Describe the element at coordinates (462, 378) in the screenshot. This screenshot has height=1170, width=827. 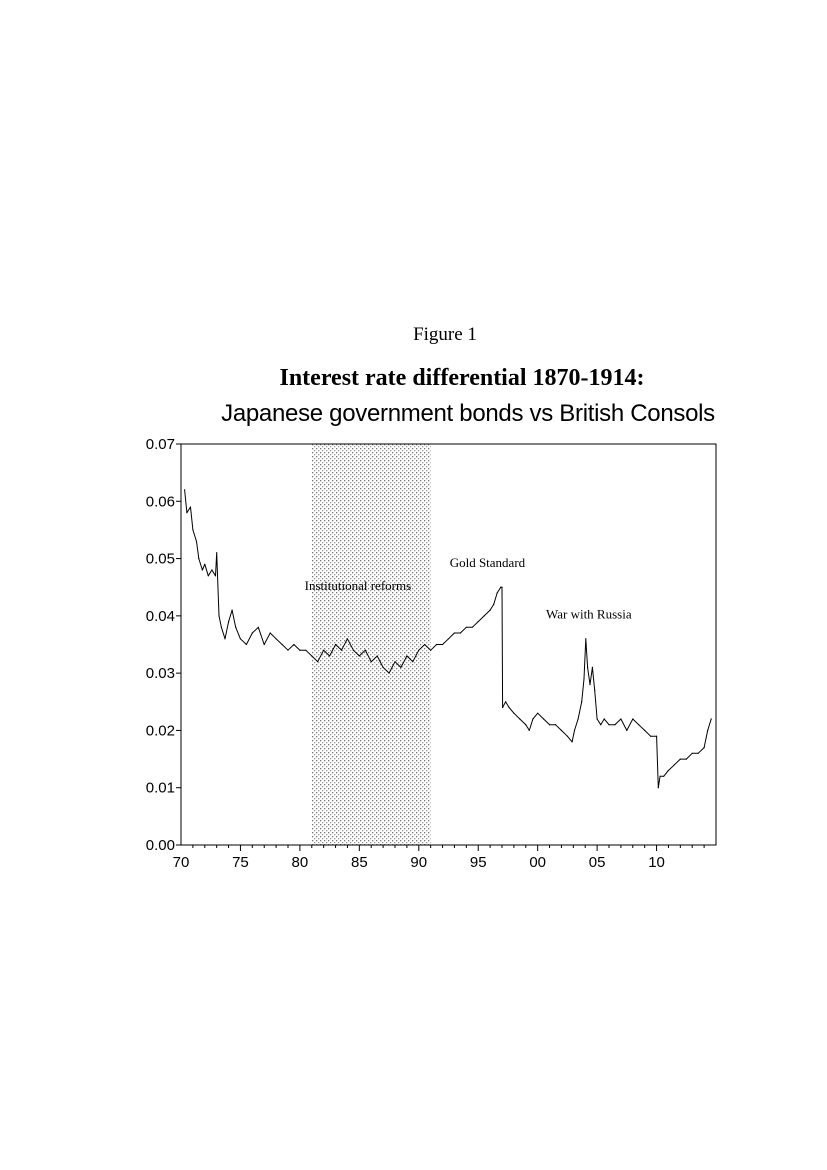
I see `chart-title: Interest rate differential 1870-1914:` at that location.